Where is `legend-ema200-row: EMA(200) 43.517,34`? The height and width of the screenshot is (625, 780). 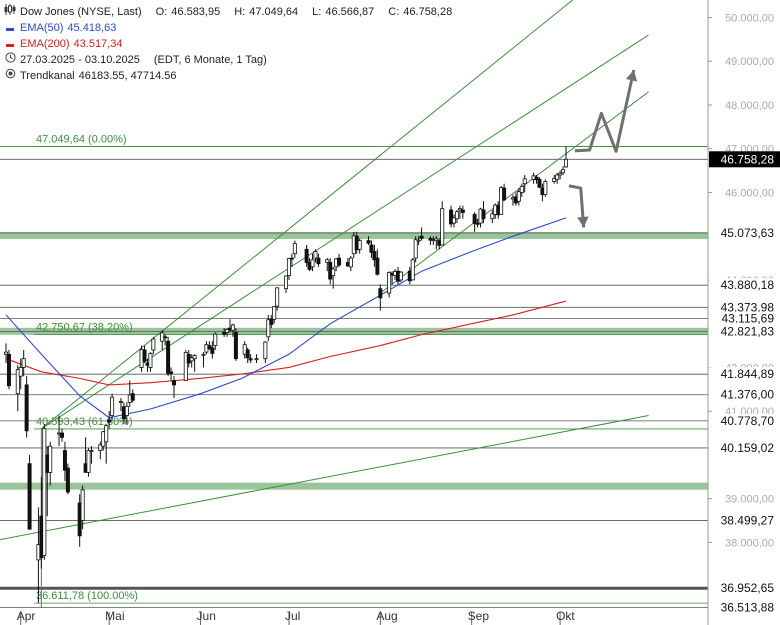
legend-ema200-row: EMA(200) 43.517,34 is located at coordinates (228, 44).